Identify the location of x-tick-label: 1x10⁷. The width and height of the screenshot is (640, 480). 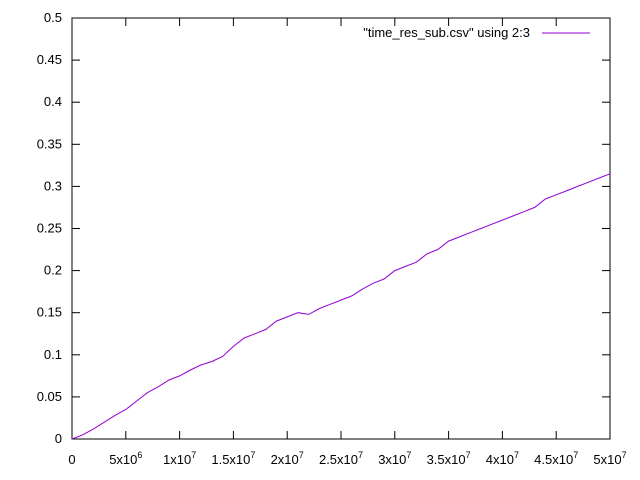
(179, 458).